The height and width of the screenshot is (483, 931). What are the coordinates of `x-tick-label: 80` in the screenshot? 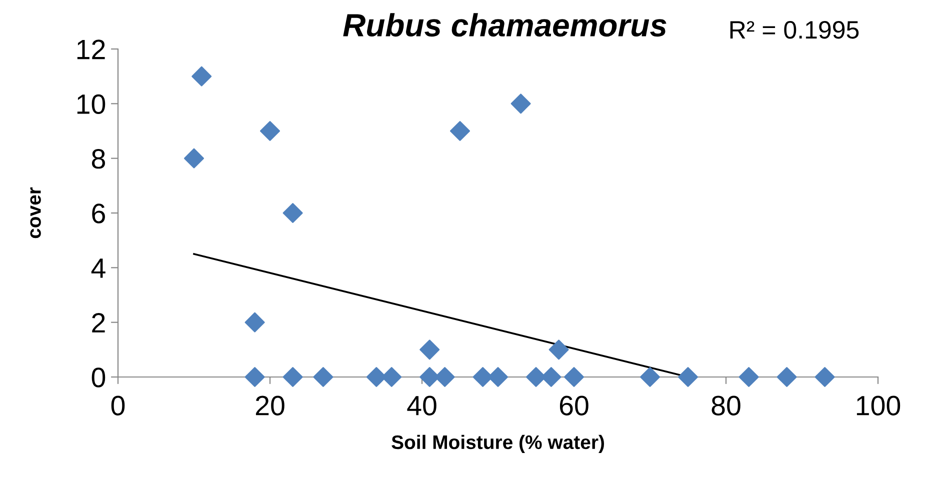 It's located at (726, 406).